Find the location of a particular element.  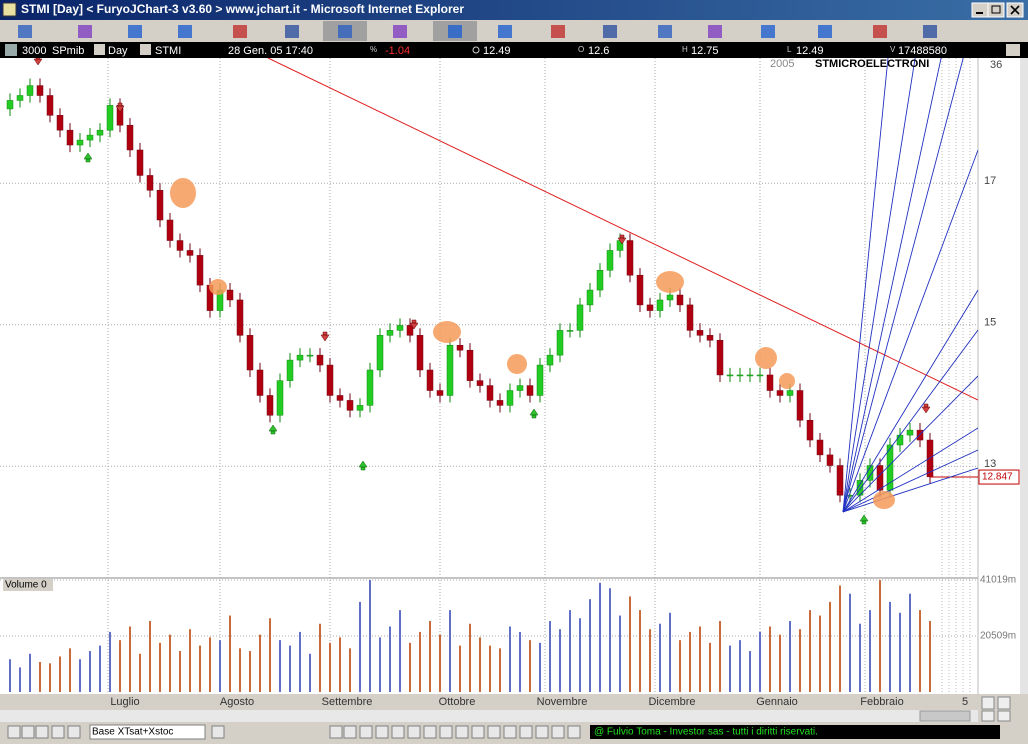

highlight is located at coordinates (670, 282).